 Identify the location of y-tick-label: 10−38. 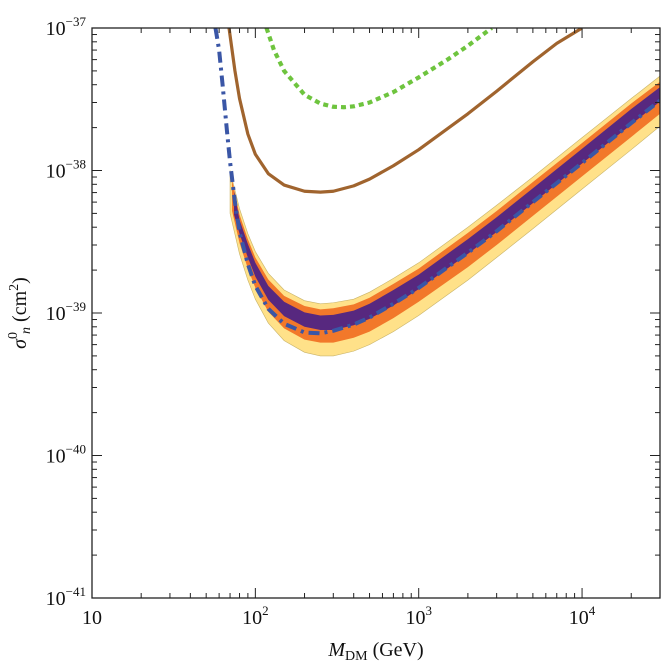
(66, 170).